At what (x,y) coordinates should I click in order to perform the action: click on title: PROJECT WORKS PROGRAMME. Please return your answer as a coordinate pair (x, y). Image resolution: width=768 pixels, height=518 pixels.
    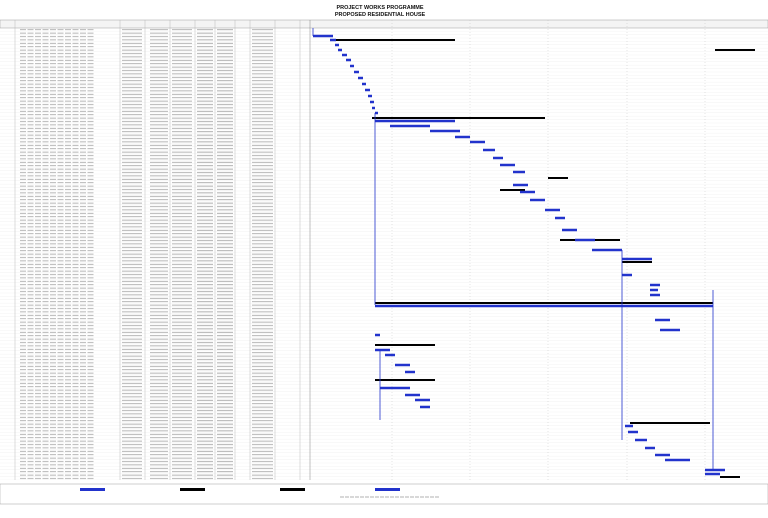
    Looking at the image, I should click on (379, 8).